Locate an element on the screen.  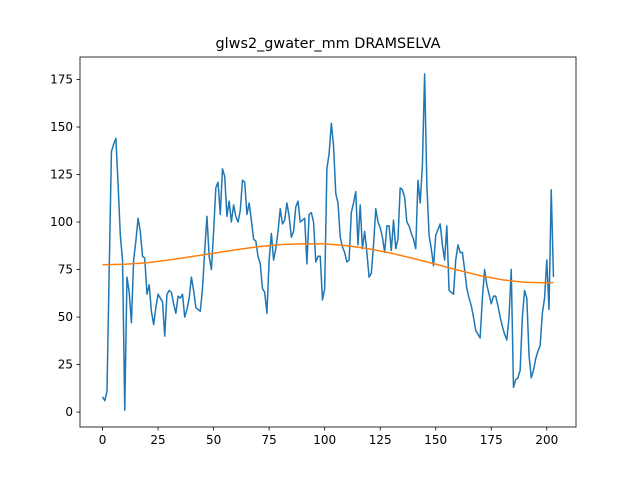
y-tick-label: 175 is located at coordinates (61, 80).